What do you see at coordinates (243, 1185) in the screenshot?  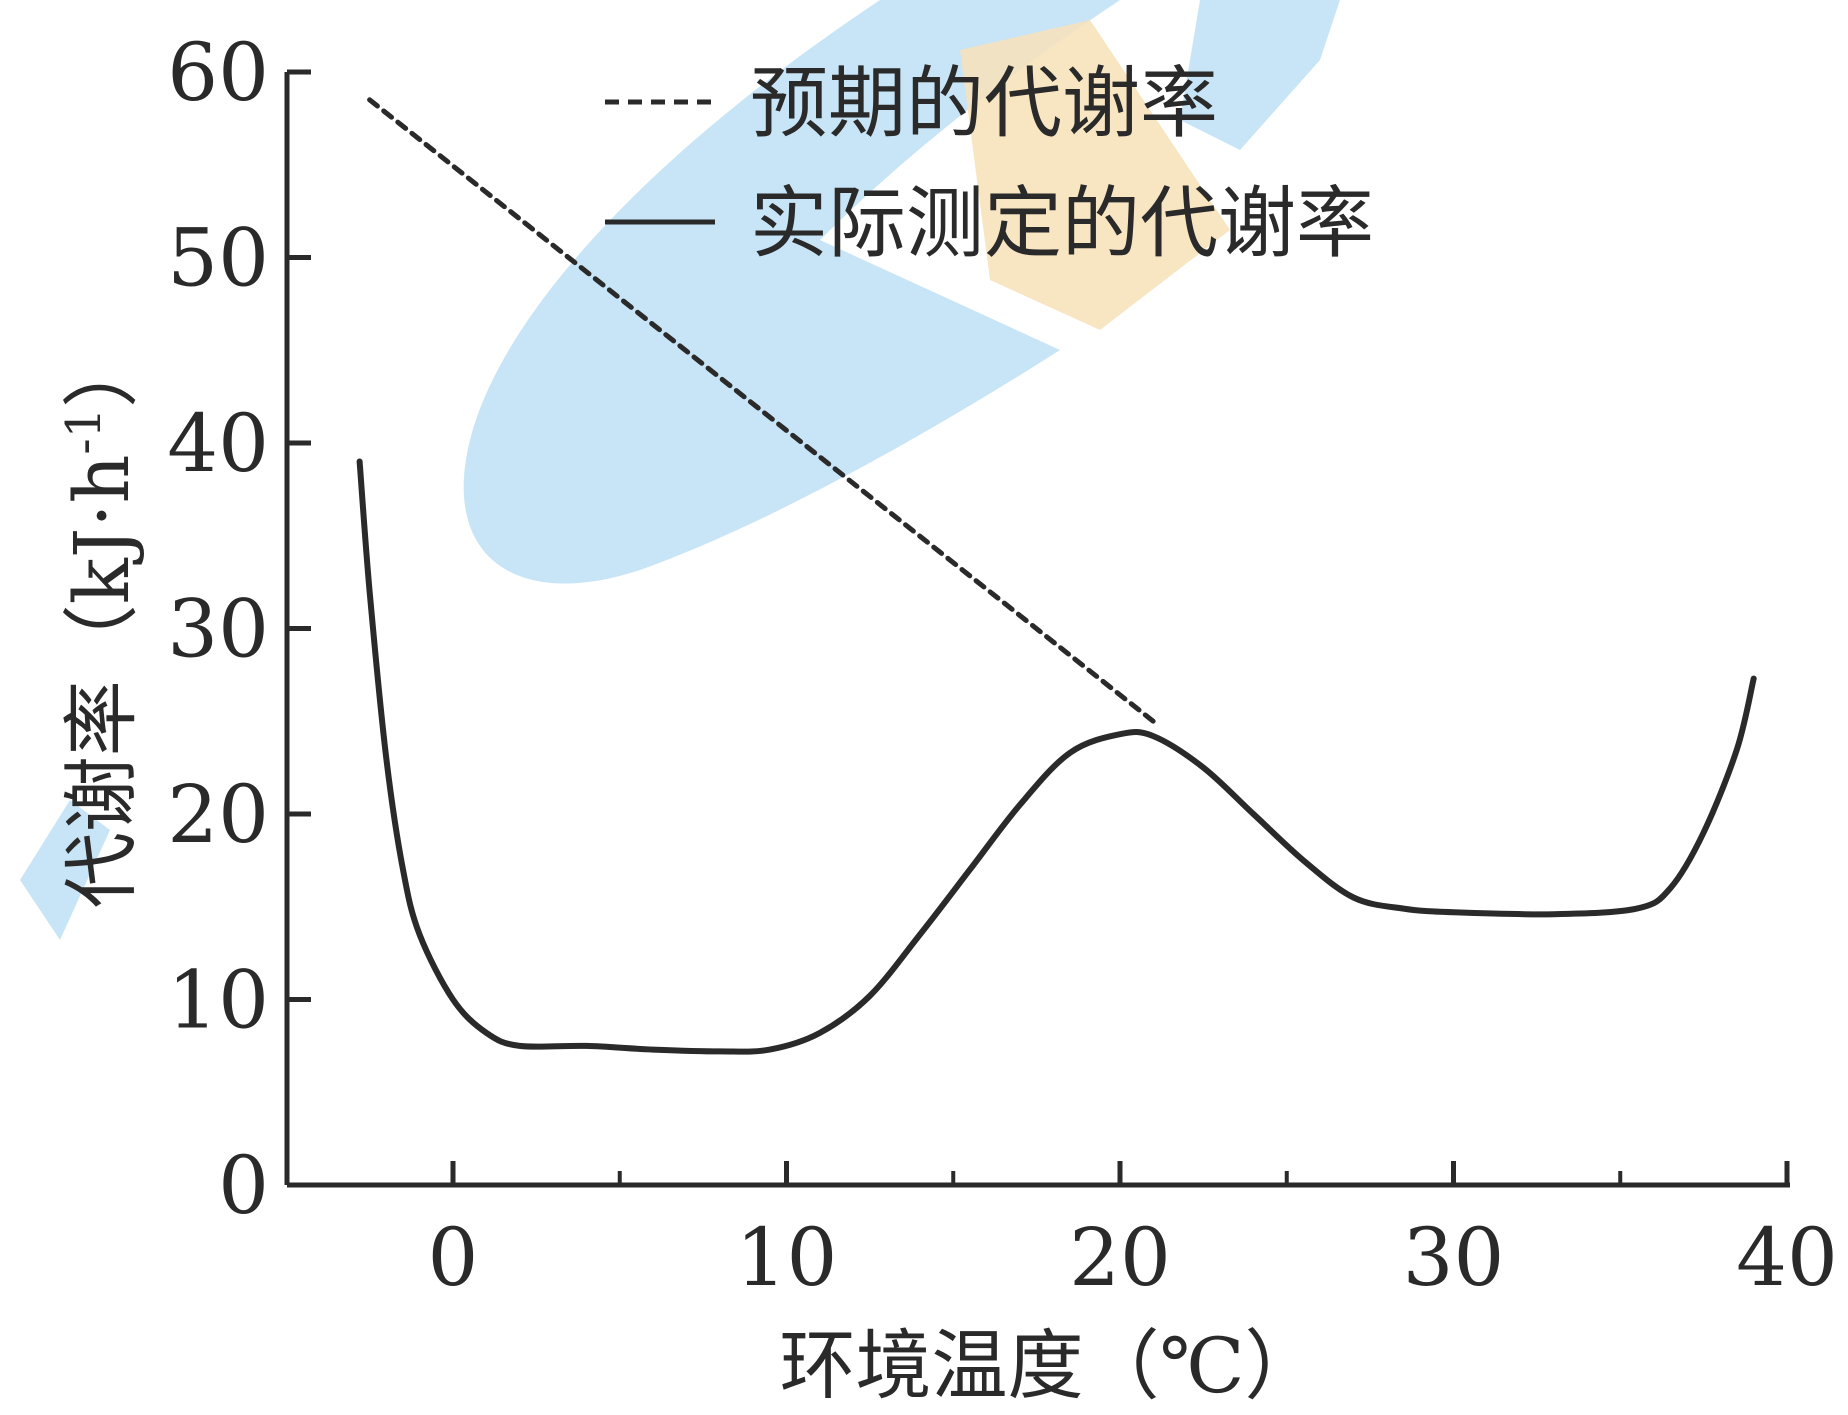 I see `y-tick-label-0: 0` at bounding box center [243, 1185].